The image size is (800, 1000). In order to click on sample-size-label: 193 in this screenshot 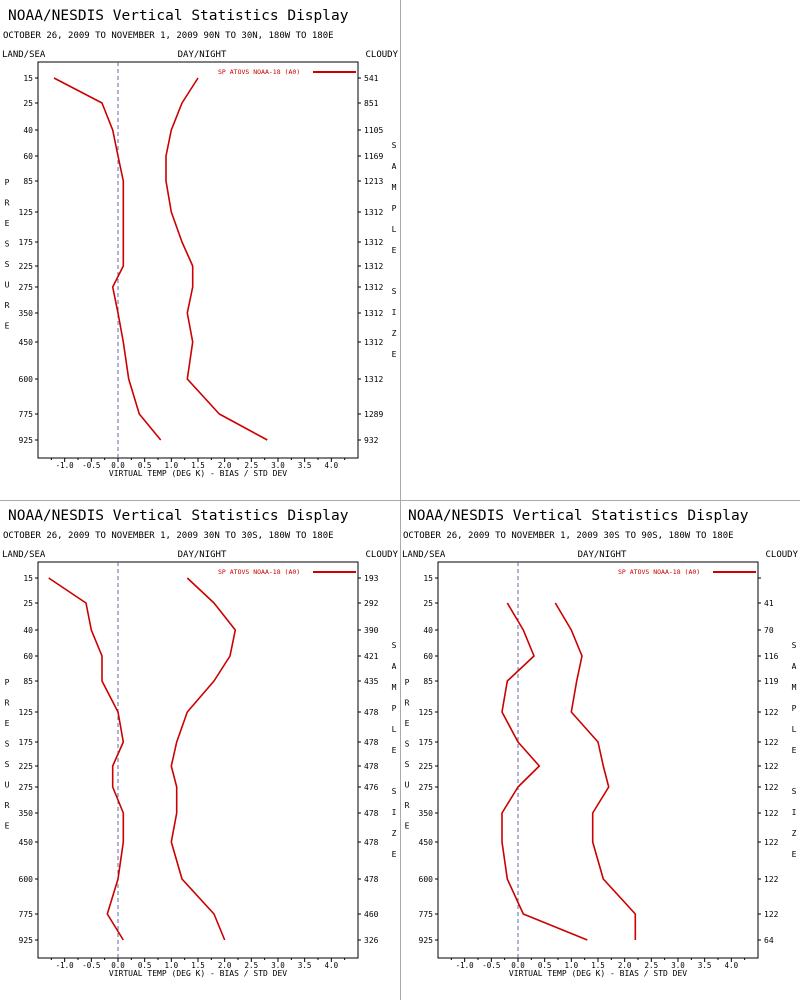, I will do `click(371, 578)`.